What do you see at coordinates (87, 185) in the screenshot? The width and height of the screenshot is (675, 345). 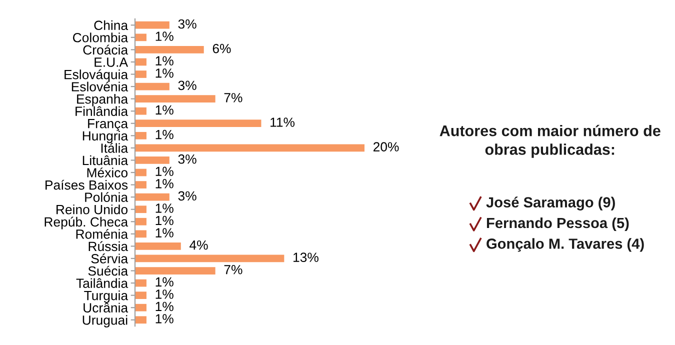 I see `y-tick-label: Países Baixos` at bounding box center [87, 185].